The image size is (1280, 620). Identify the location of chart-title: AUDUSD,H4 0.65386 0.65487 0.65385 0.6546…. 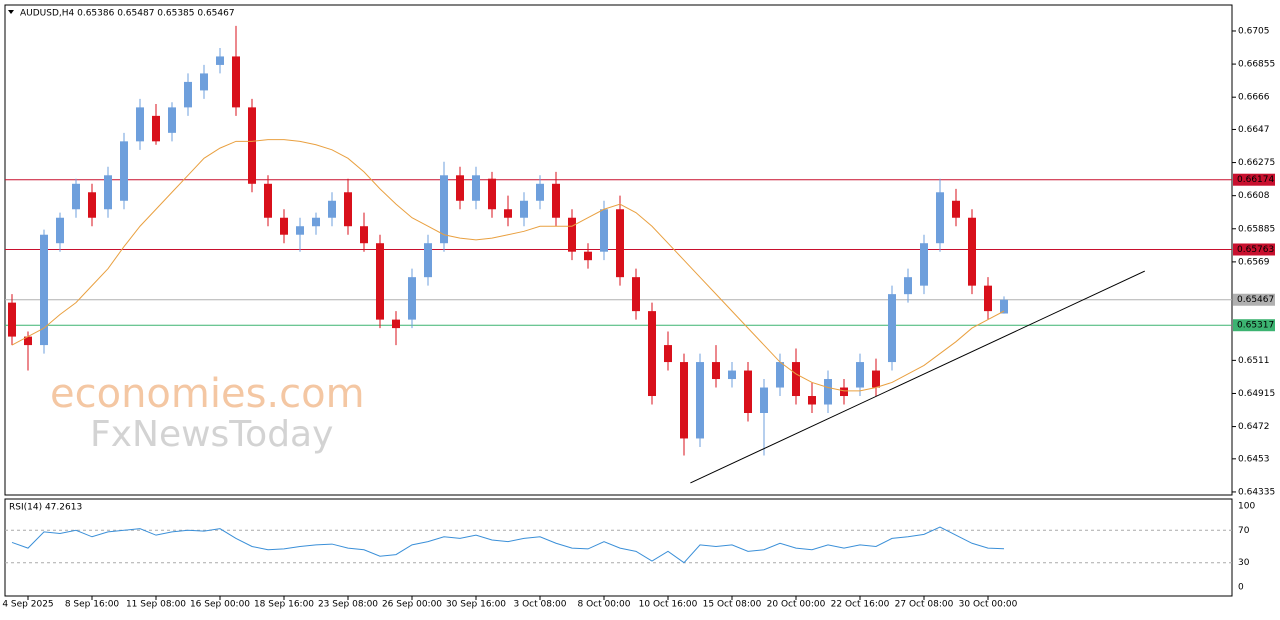
(127, 14).